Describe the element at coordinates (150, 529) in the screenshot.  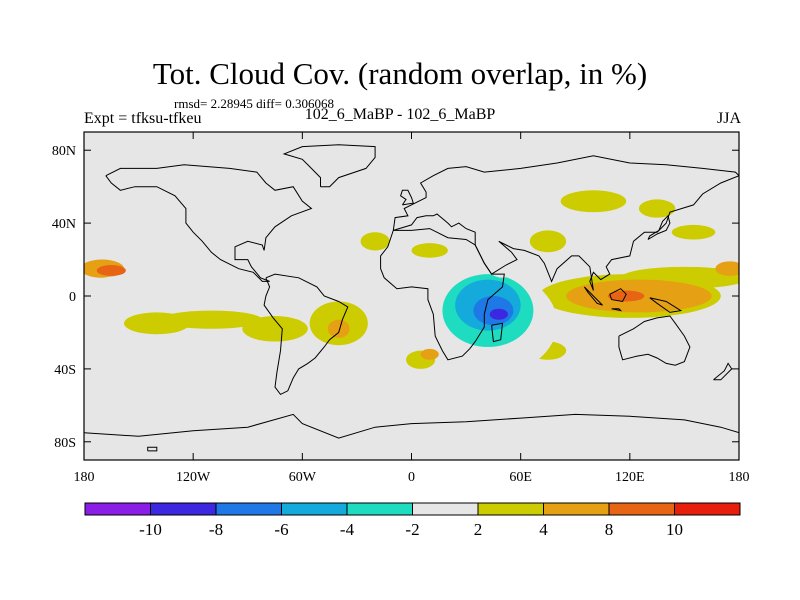
I see `colorbar-label-0: -10` at that location.